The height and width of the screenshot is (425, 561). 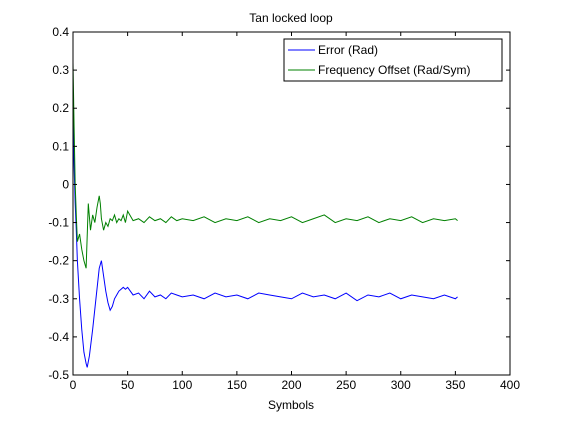 What do you see at coordinates (60, 108) in the screenshot?
I see `y-tick-label: 0.2` at bounding box center [60, 108].